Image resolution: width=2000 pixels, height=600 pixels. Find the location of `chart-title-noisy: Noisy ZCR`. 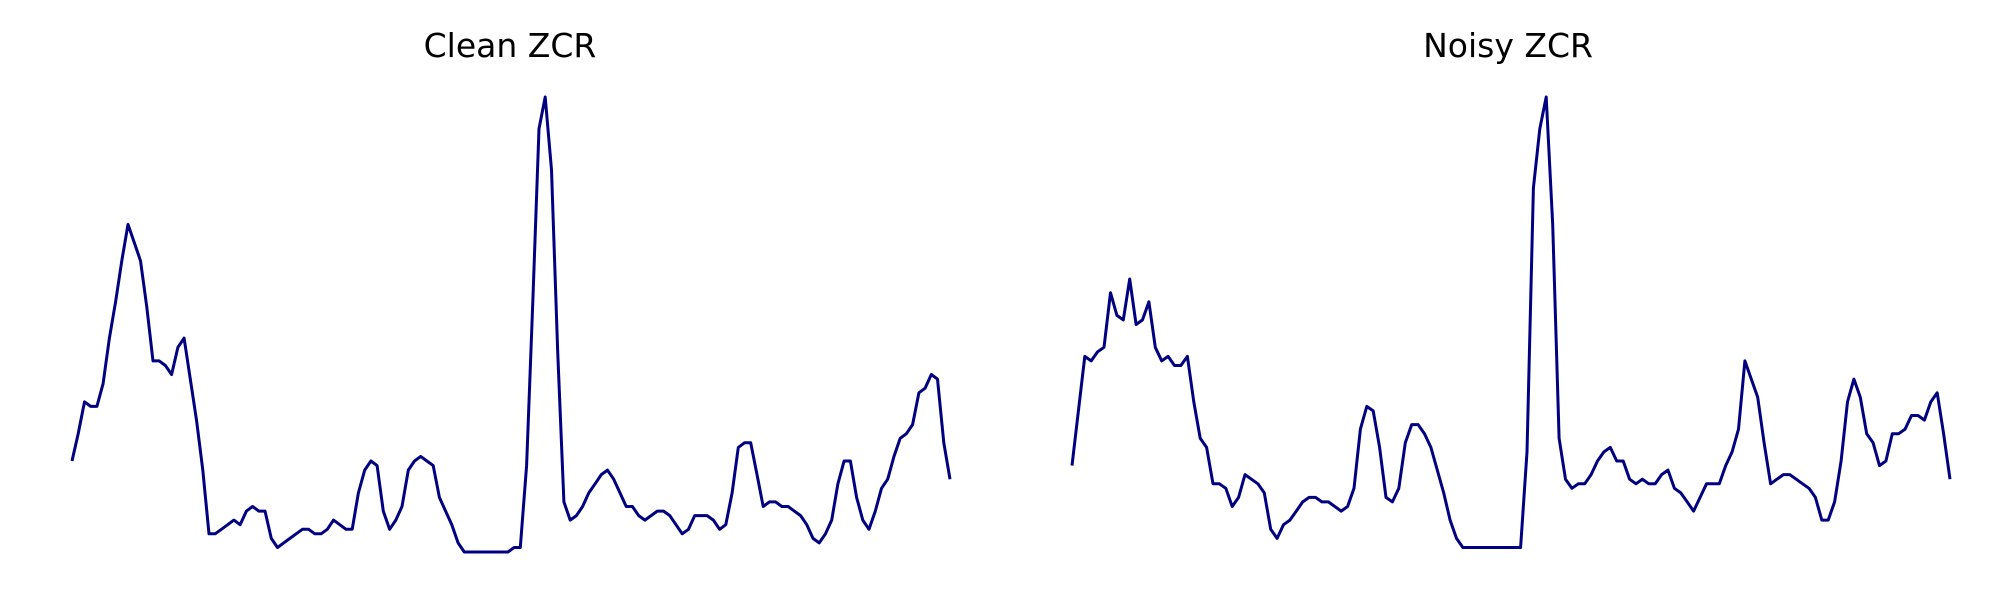

chart-title-noisy: Noisy ZCR is located at coordinates (1508, 45).